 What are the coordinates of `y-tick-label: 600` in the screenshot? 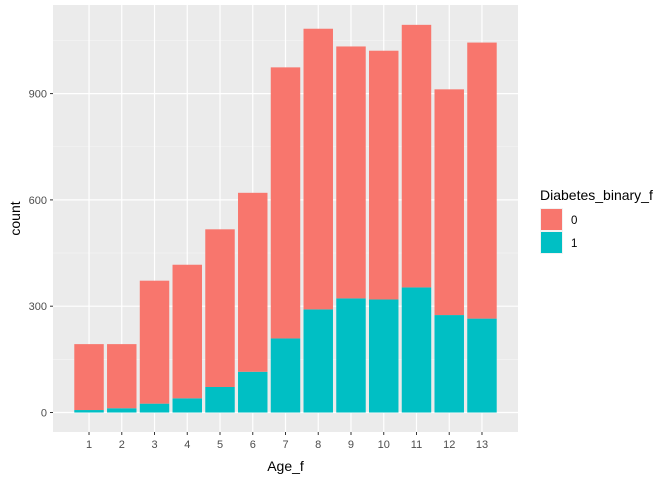 It's located at (38, 201).